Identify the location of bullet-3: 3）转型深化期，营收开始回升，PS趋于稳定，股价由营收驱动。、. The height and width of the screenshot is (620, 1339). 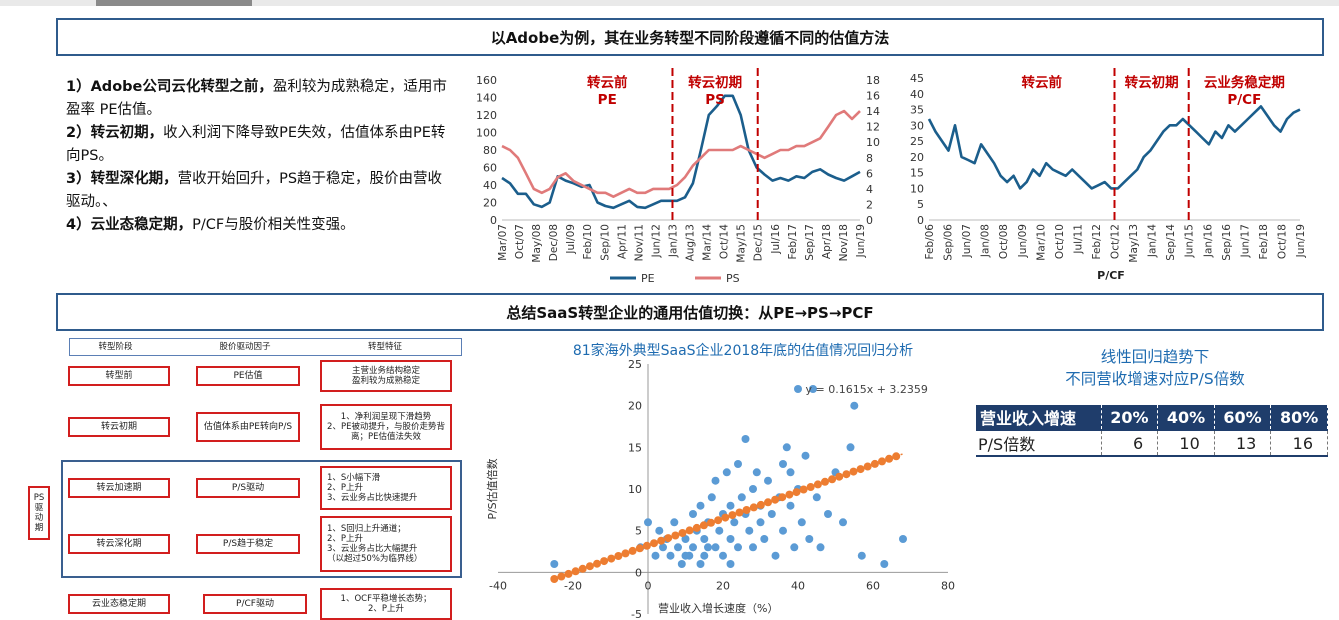
(261, 190).